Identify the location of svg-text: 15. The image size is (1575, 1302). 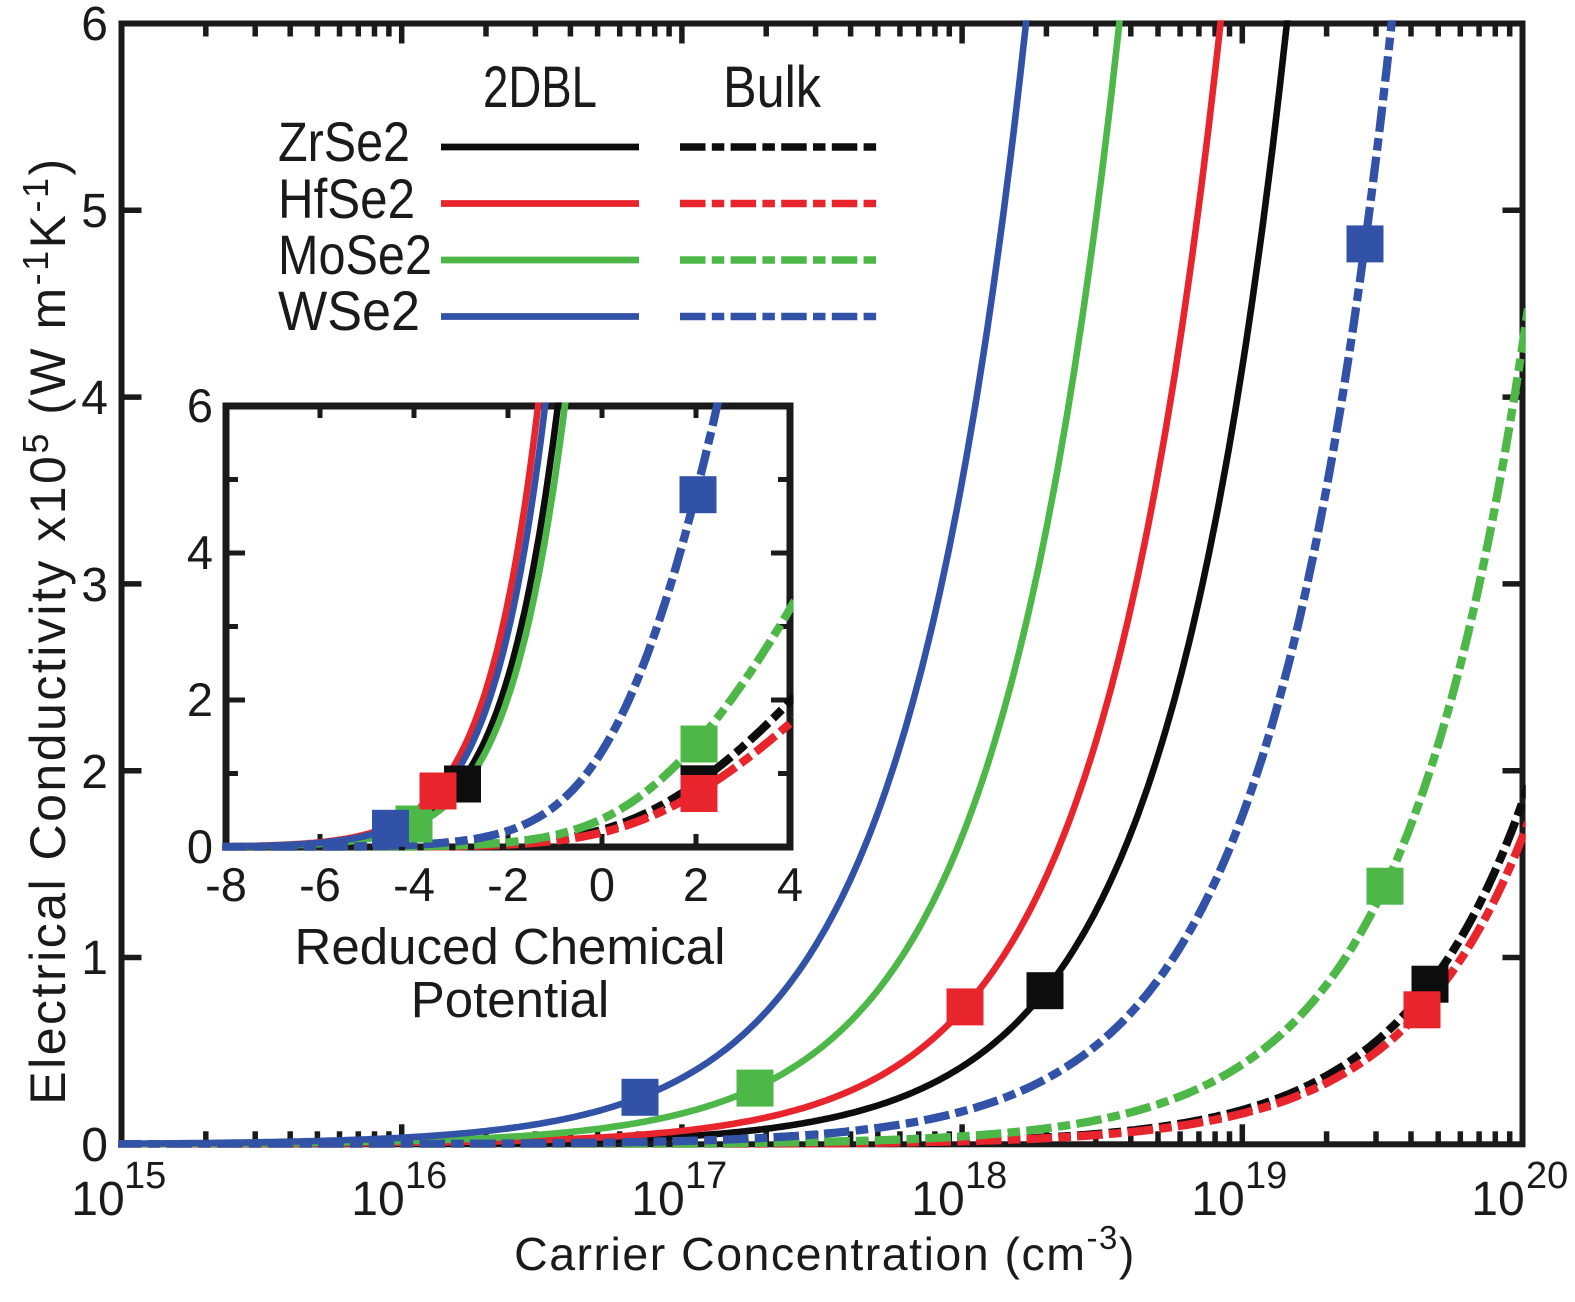
(145, 1176).